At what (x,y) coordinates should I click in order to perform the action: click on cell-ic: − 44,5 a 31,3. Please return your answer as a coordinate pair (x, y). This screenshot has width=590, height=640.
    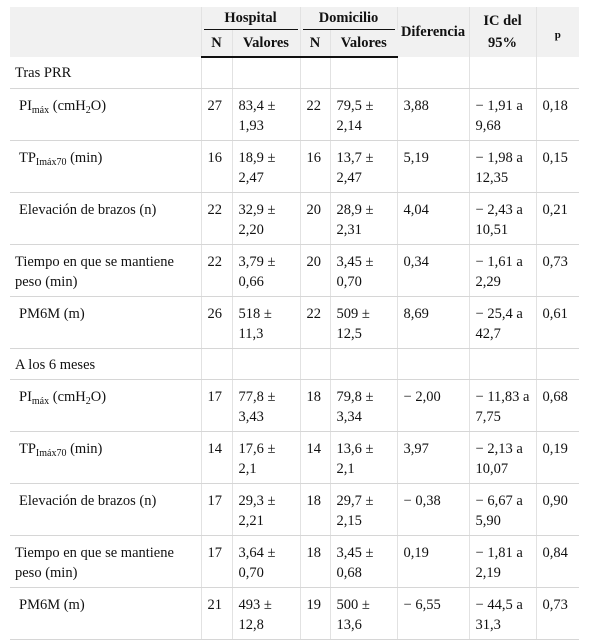
    Looking at the image, I should click on (503, 613).